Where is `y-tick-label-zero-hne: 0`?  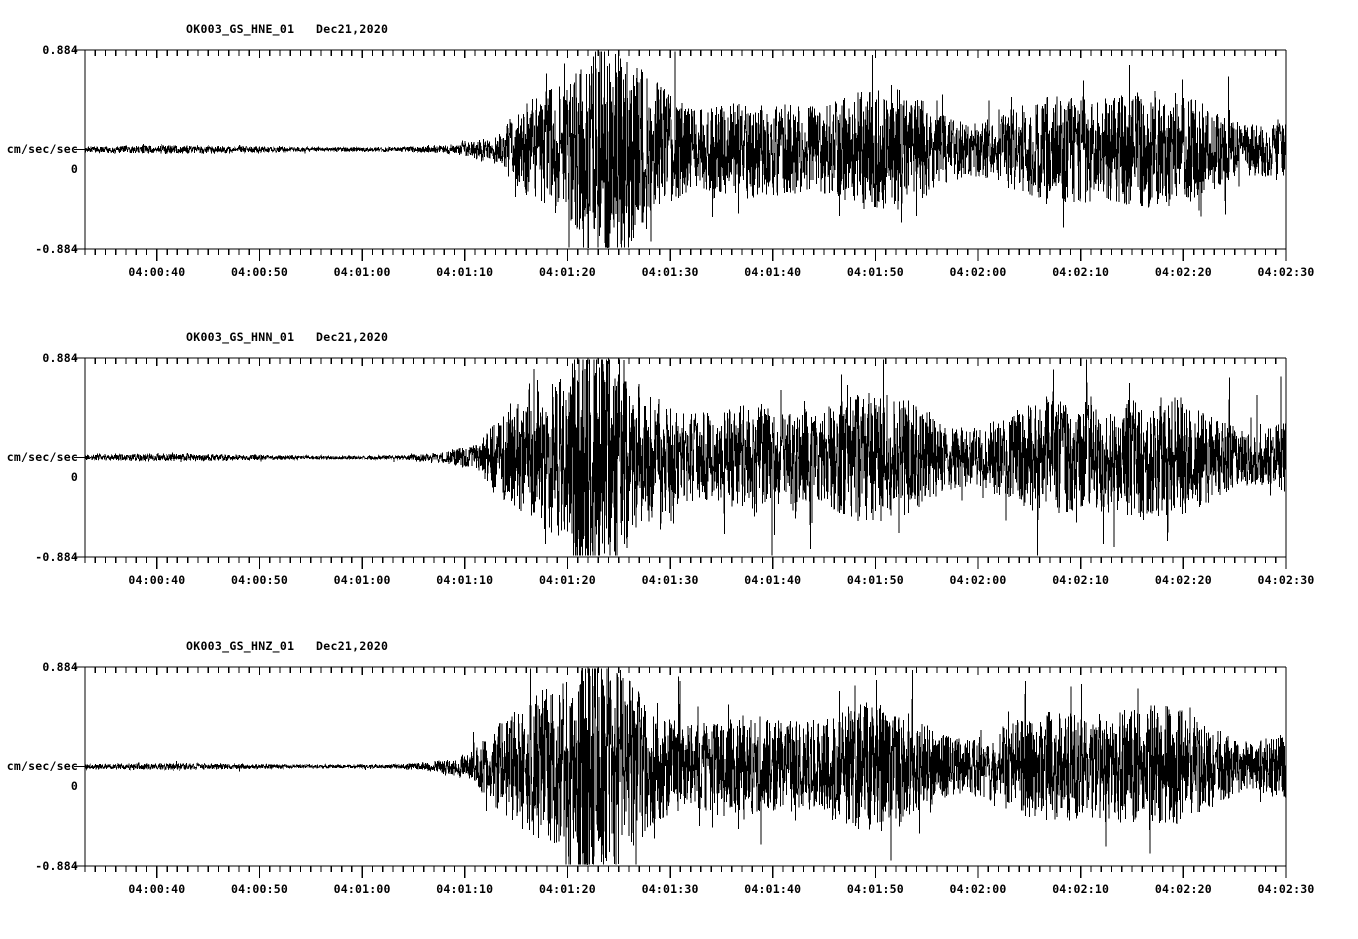 y-tick-label-zero-hne: 0 is located at coordinates (74, 169).